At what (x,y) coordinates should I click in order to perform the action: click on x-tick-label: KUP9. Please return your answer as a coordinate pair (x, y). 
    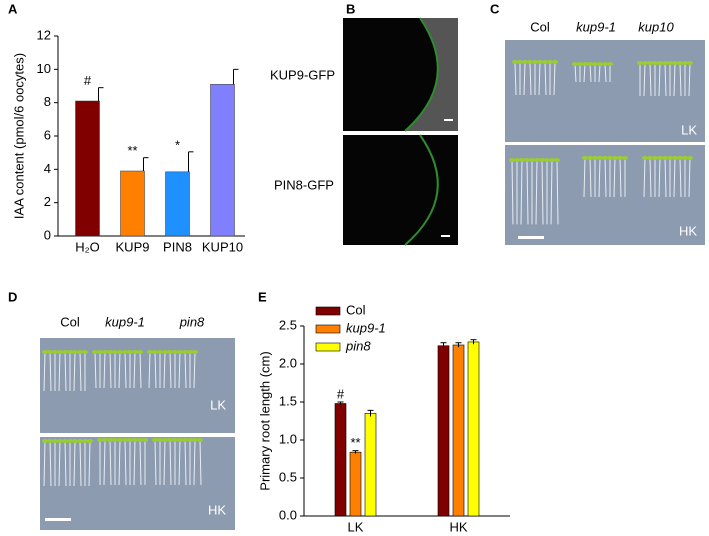
    Looking at the image, I should click on (133, 246).